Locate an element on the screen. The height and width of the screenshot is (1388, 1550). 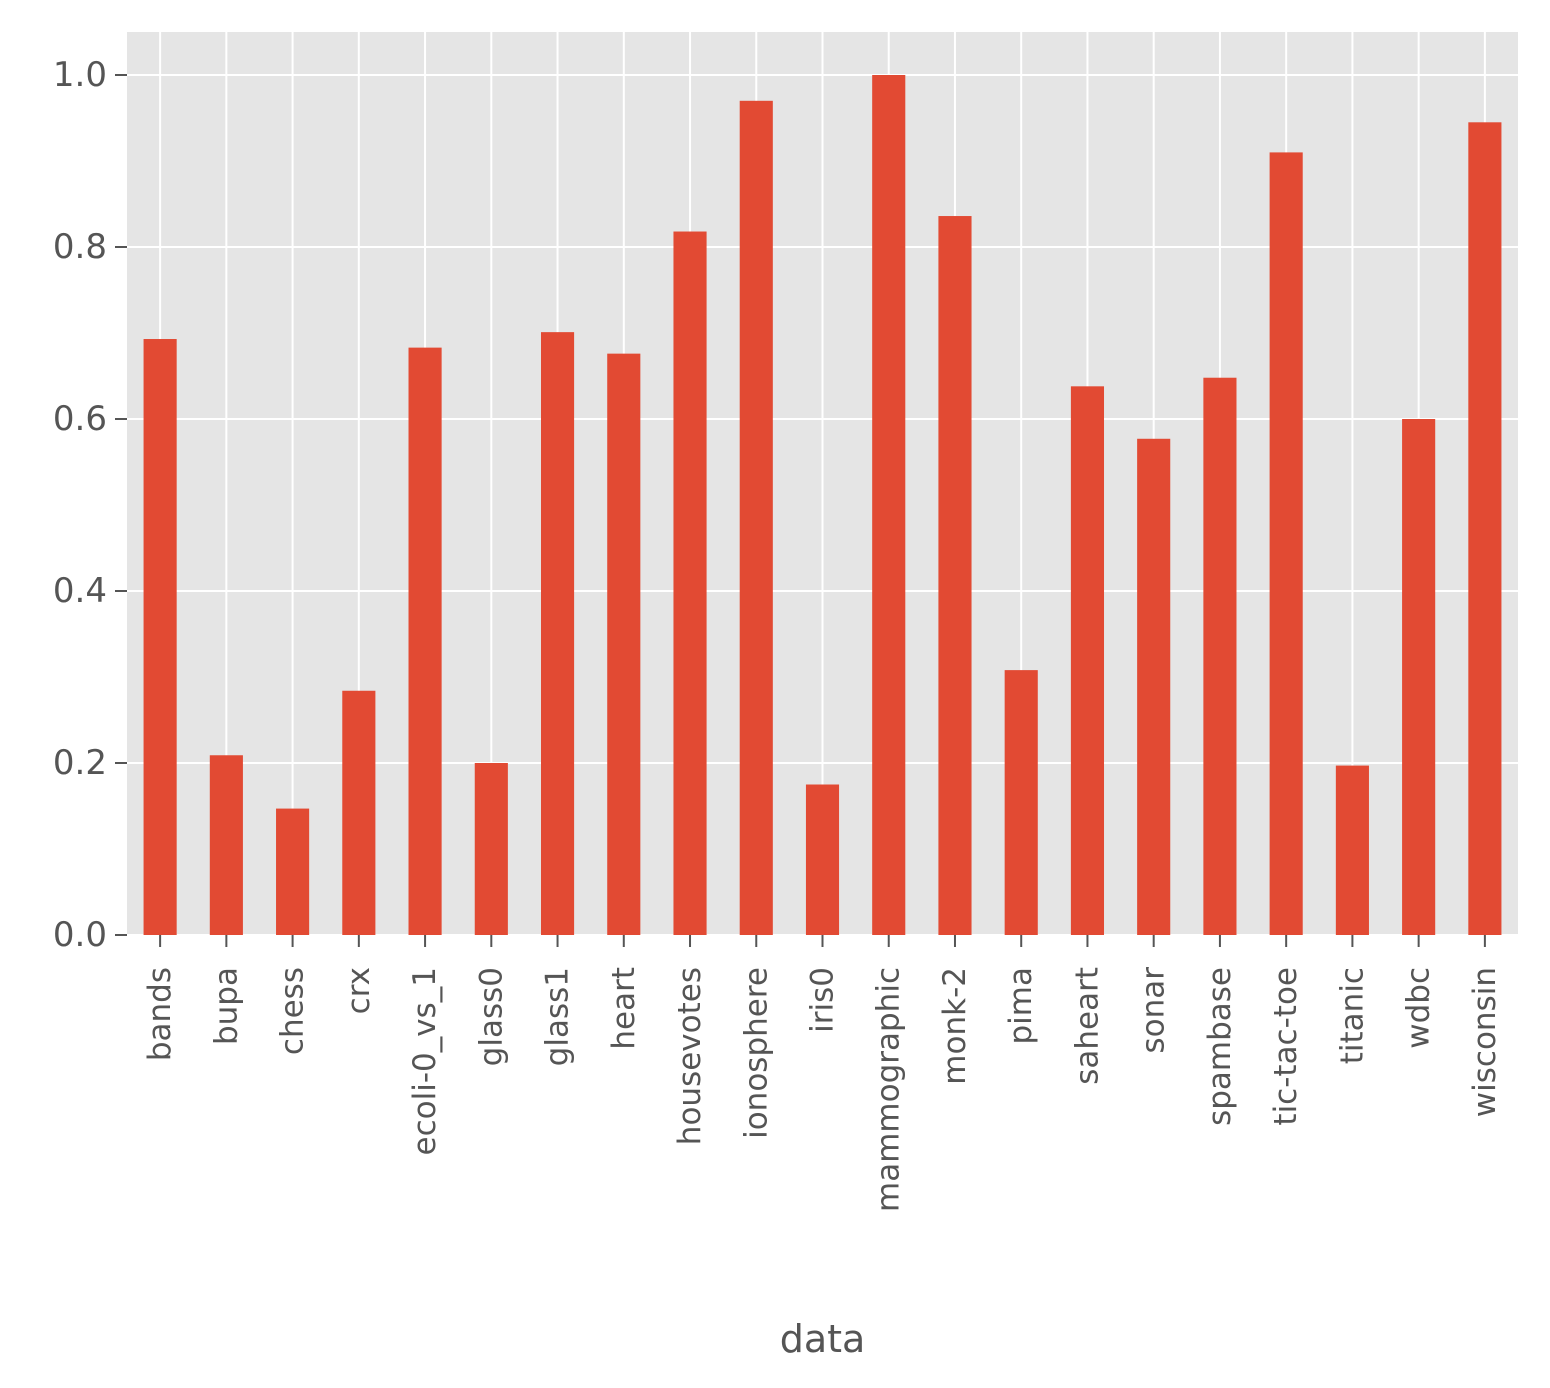
y-tick-label: 0.2 is located at coordinates (80, 763).